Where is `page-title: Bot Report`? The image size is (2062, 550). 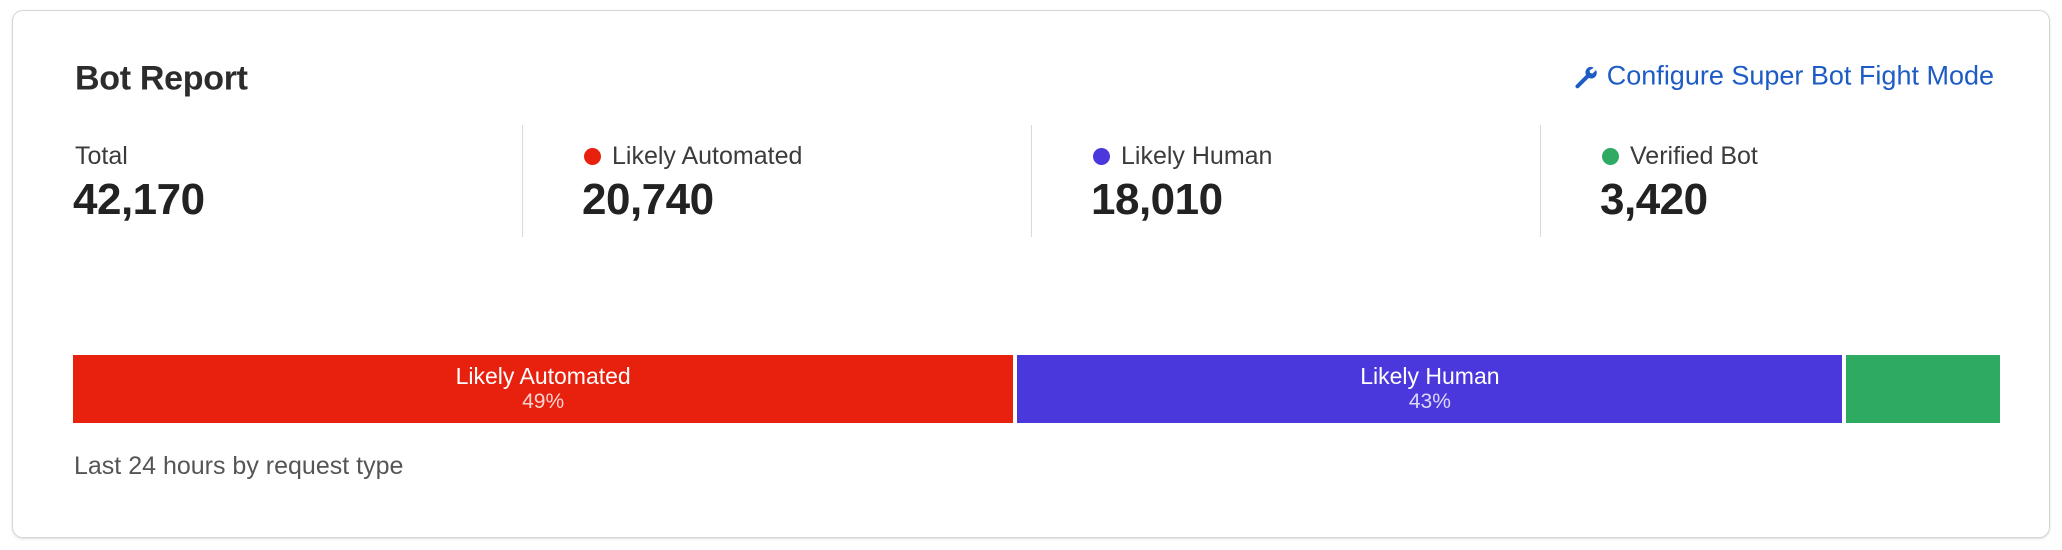
page-title: Bot Report is located at coordinates (161, 78).